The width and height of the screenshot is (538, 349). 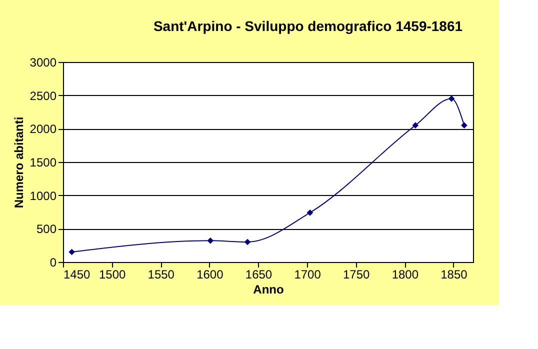 I want to click on y-axis-title: Numero abitanti, so click(x=19, y=162).